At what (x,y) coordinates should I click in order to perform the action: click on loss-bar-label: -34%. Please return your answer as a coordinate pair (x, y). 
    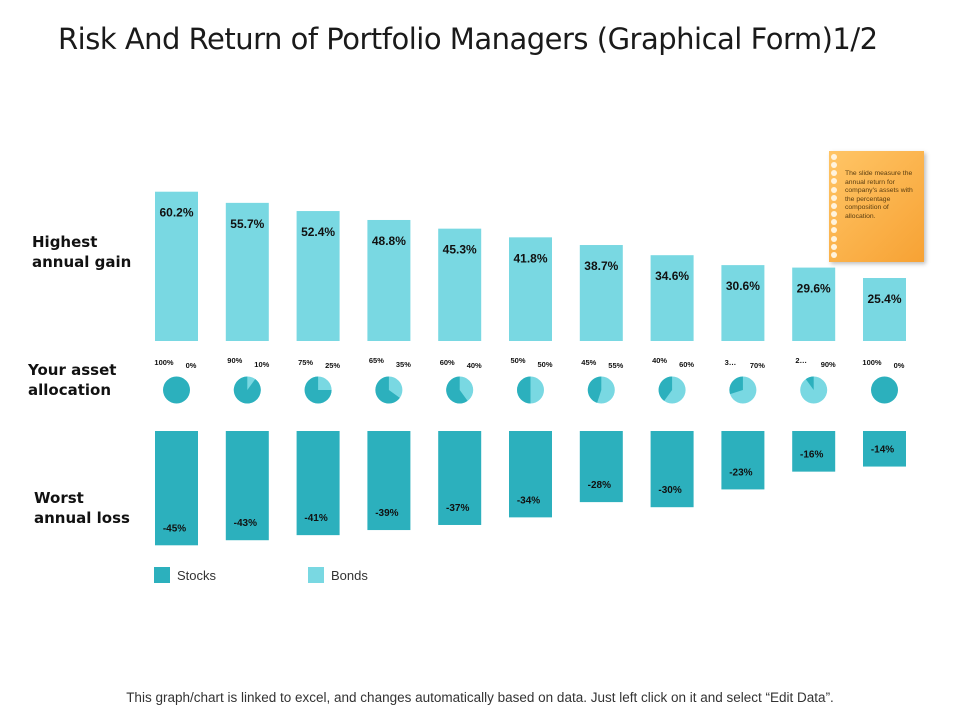
    Looking at the image, I should click on (528, 500).